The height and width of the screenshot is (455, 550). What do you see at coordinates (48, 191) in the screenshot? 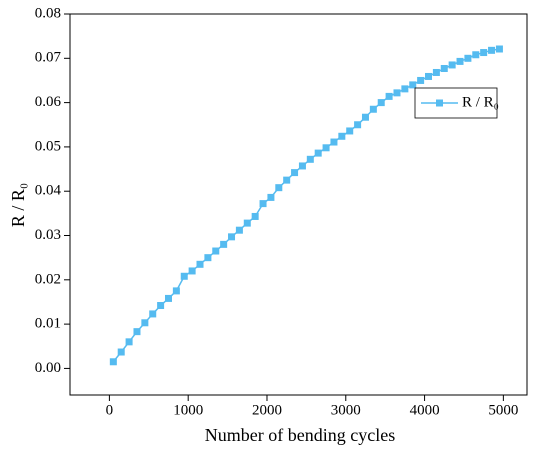
I see `y-tick-label: 0.04` at bounding box center [48, 191].